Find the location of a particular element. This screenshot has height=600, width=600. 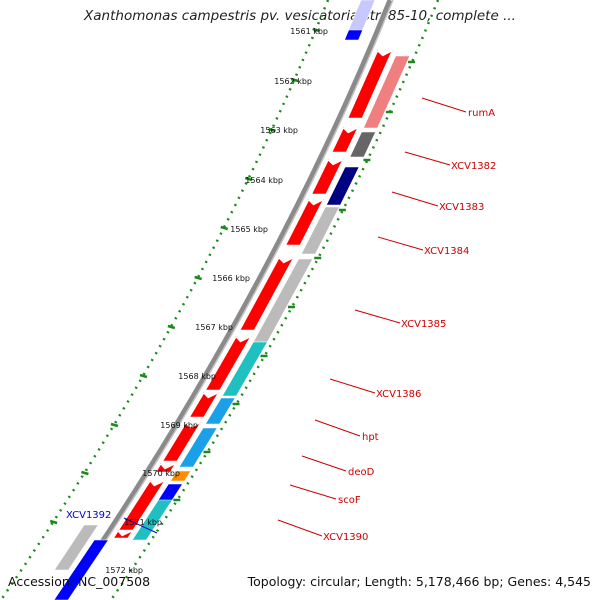

gene-label-scoF: scoF is located at coordinates (349, 500).